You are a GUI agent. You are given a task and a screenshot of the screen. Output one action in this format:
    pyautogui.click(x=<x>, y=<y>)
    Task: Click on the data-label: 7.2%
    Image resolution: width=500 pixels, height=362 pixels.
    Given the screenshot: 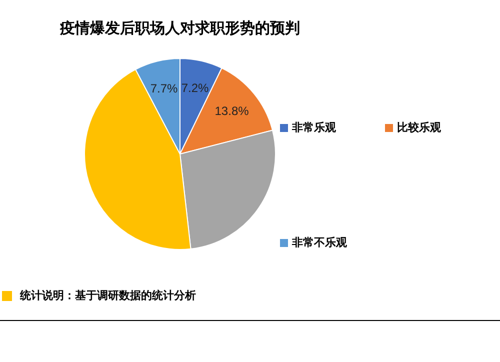 What is the action you would take?
    pyautogui.click(x=195, y=88)
    